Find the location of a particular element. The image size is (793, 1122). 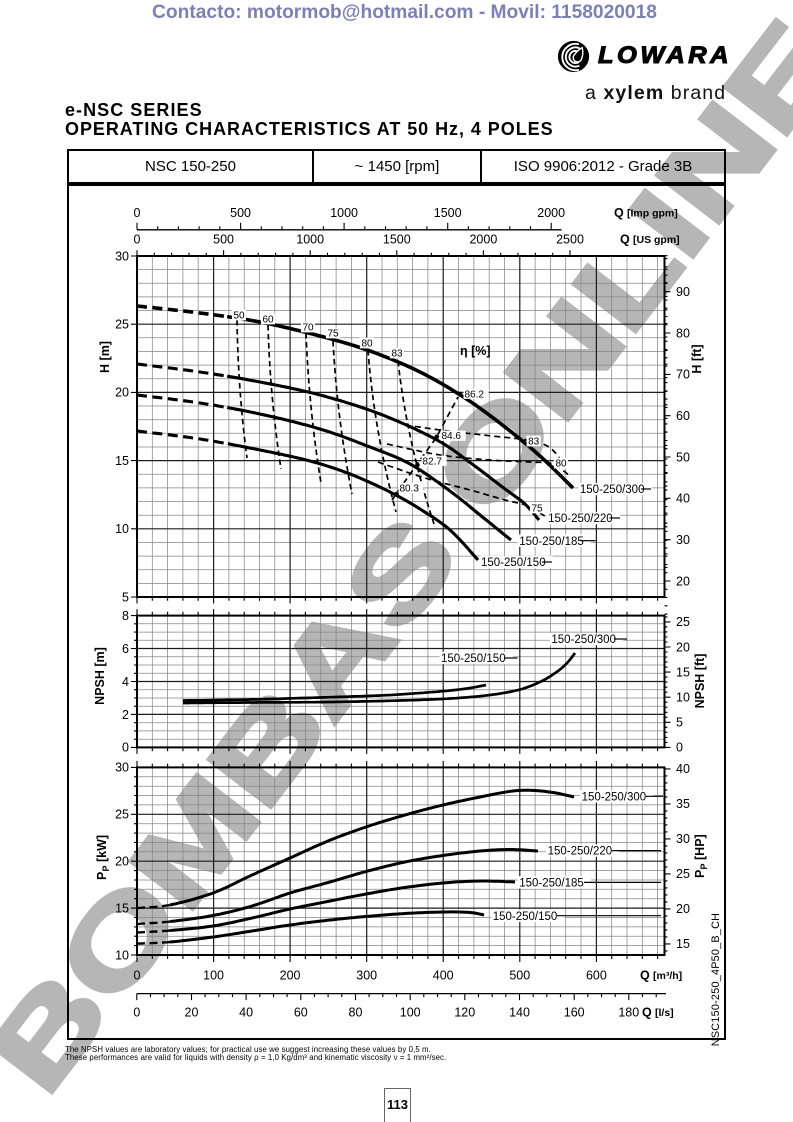

svg-text: 140 is located at coordinates (519, 1013).